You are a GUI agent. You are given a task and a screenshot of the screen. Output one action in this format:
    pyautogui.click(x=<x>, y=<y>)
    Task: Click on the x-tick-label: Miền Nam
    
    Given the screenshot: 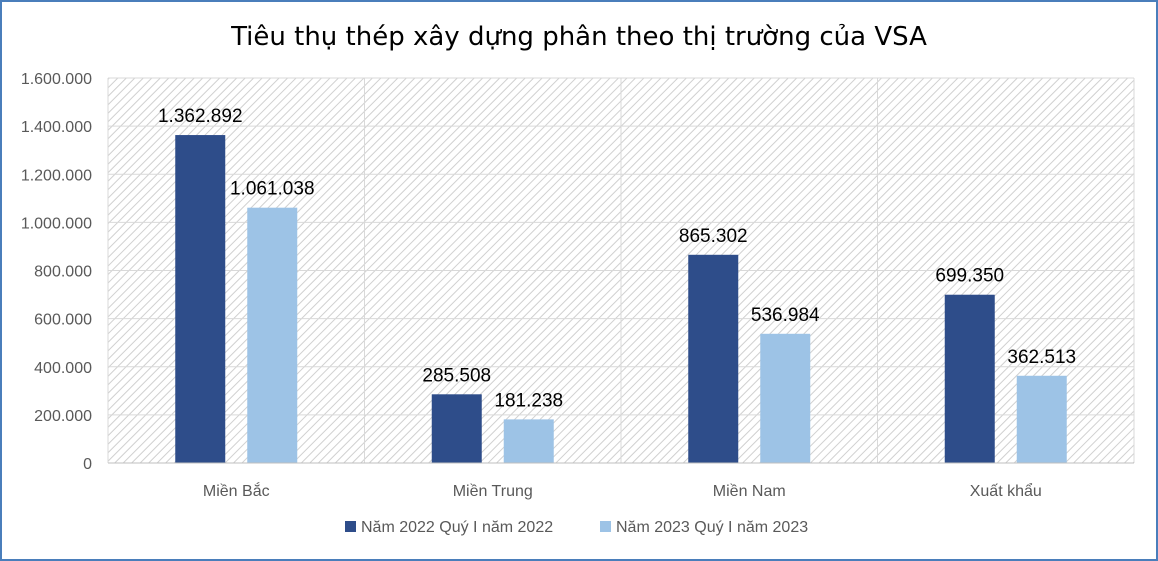 What is the action you would take?
    pyautogui.click(x=749, y=491)
    